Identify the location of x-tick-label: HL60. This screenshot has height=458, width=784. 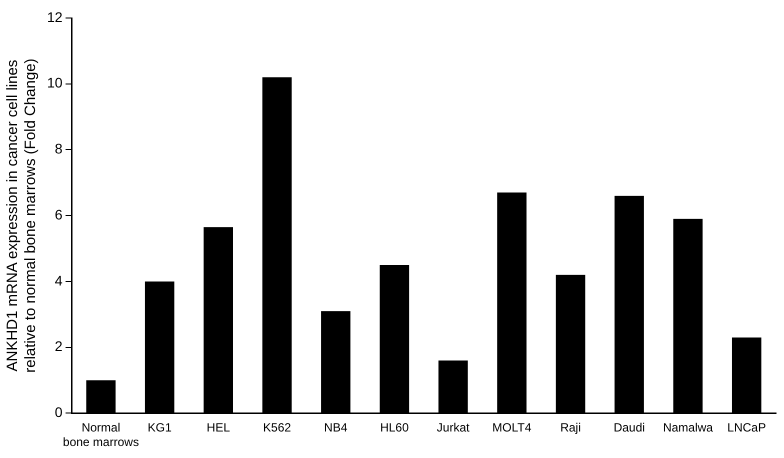
(395, 427).